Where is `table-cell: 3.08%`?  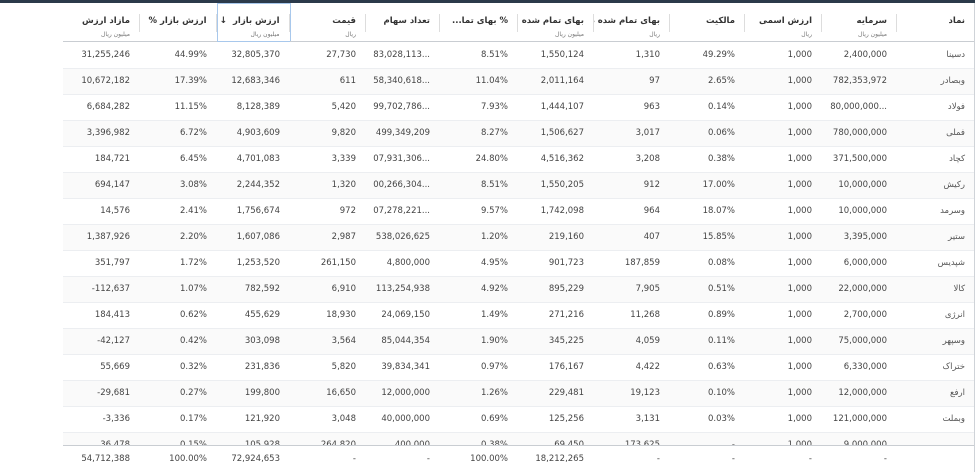
table-cell: 3.08% is located at coordinates (178, 185).